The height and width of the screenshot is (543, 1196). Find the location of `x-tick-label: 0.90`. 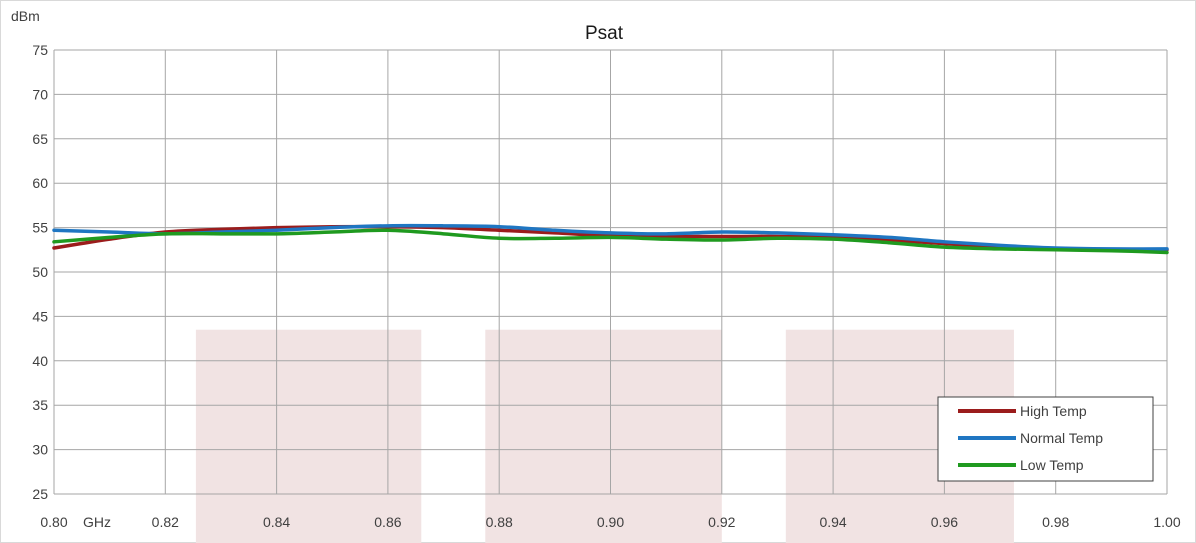

x-tick-label: 0.90 is located at coordinates (610, 522).